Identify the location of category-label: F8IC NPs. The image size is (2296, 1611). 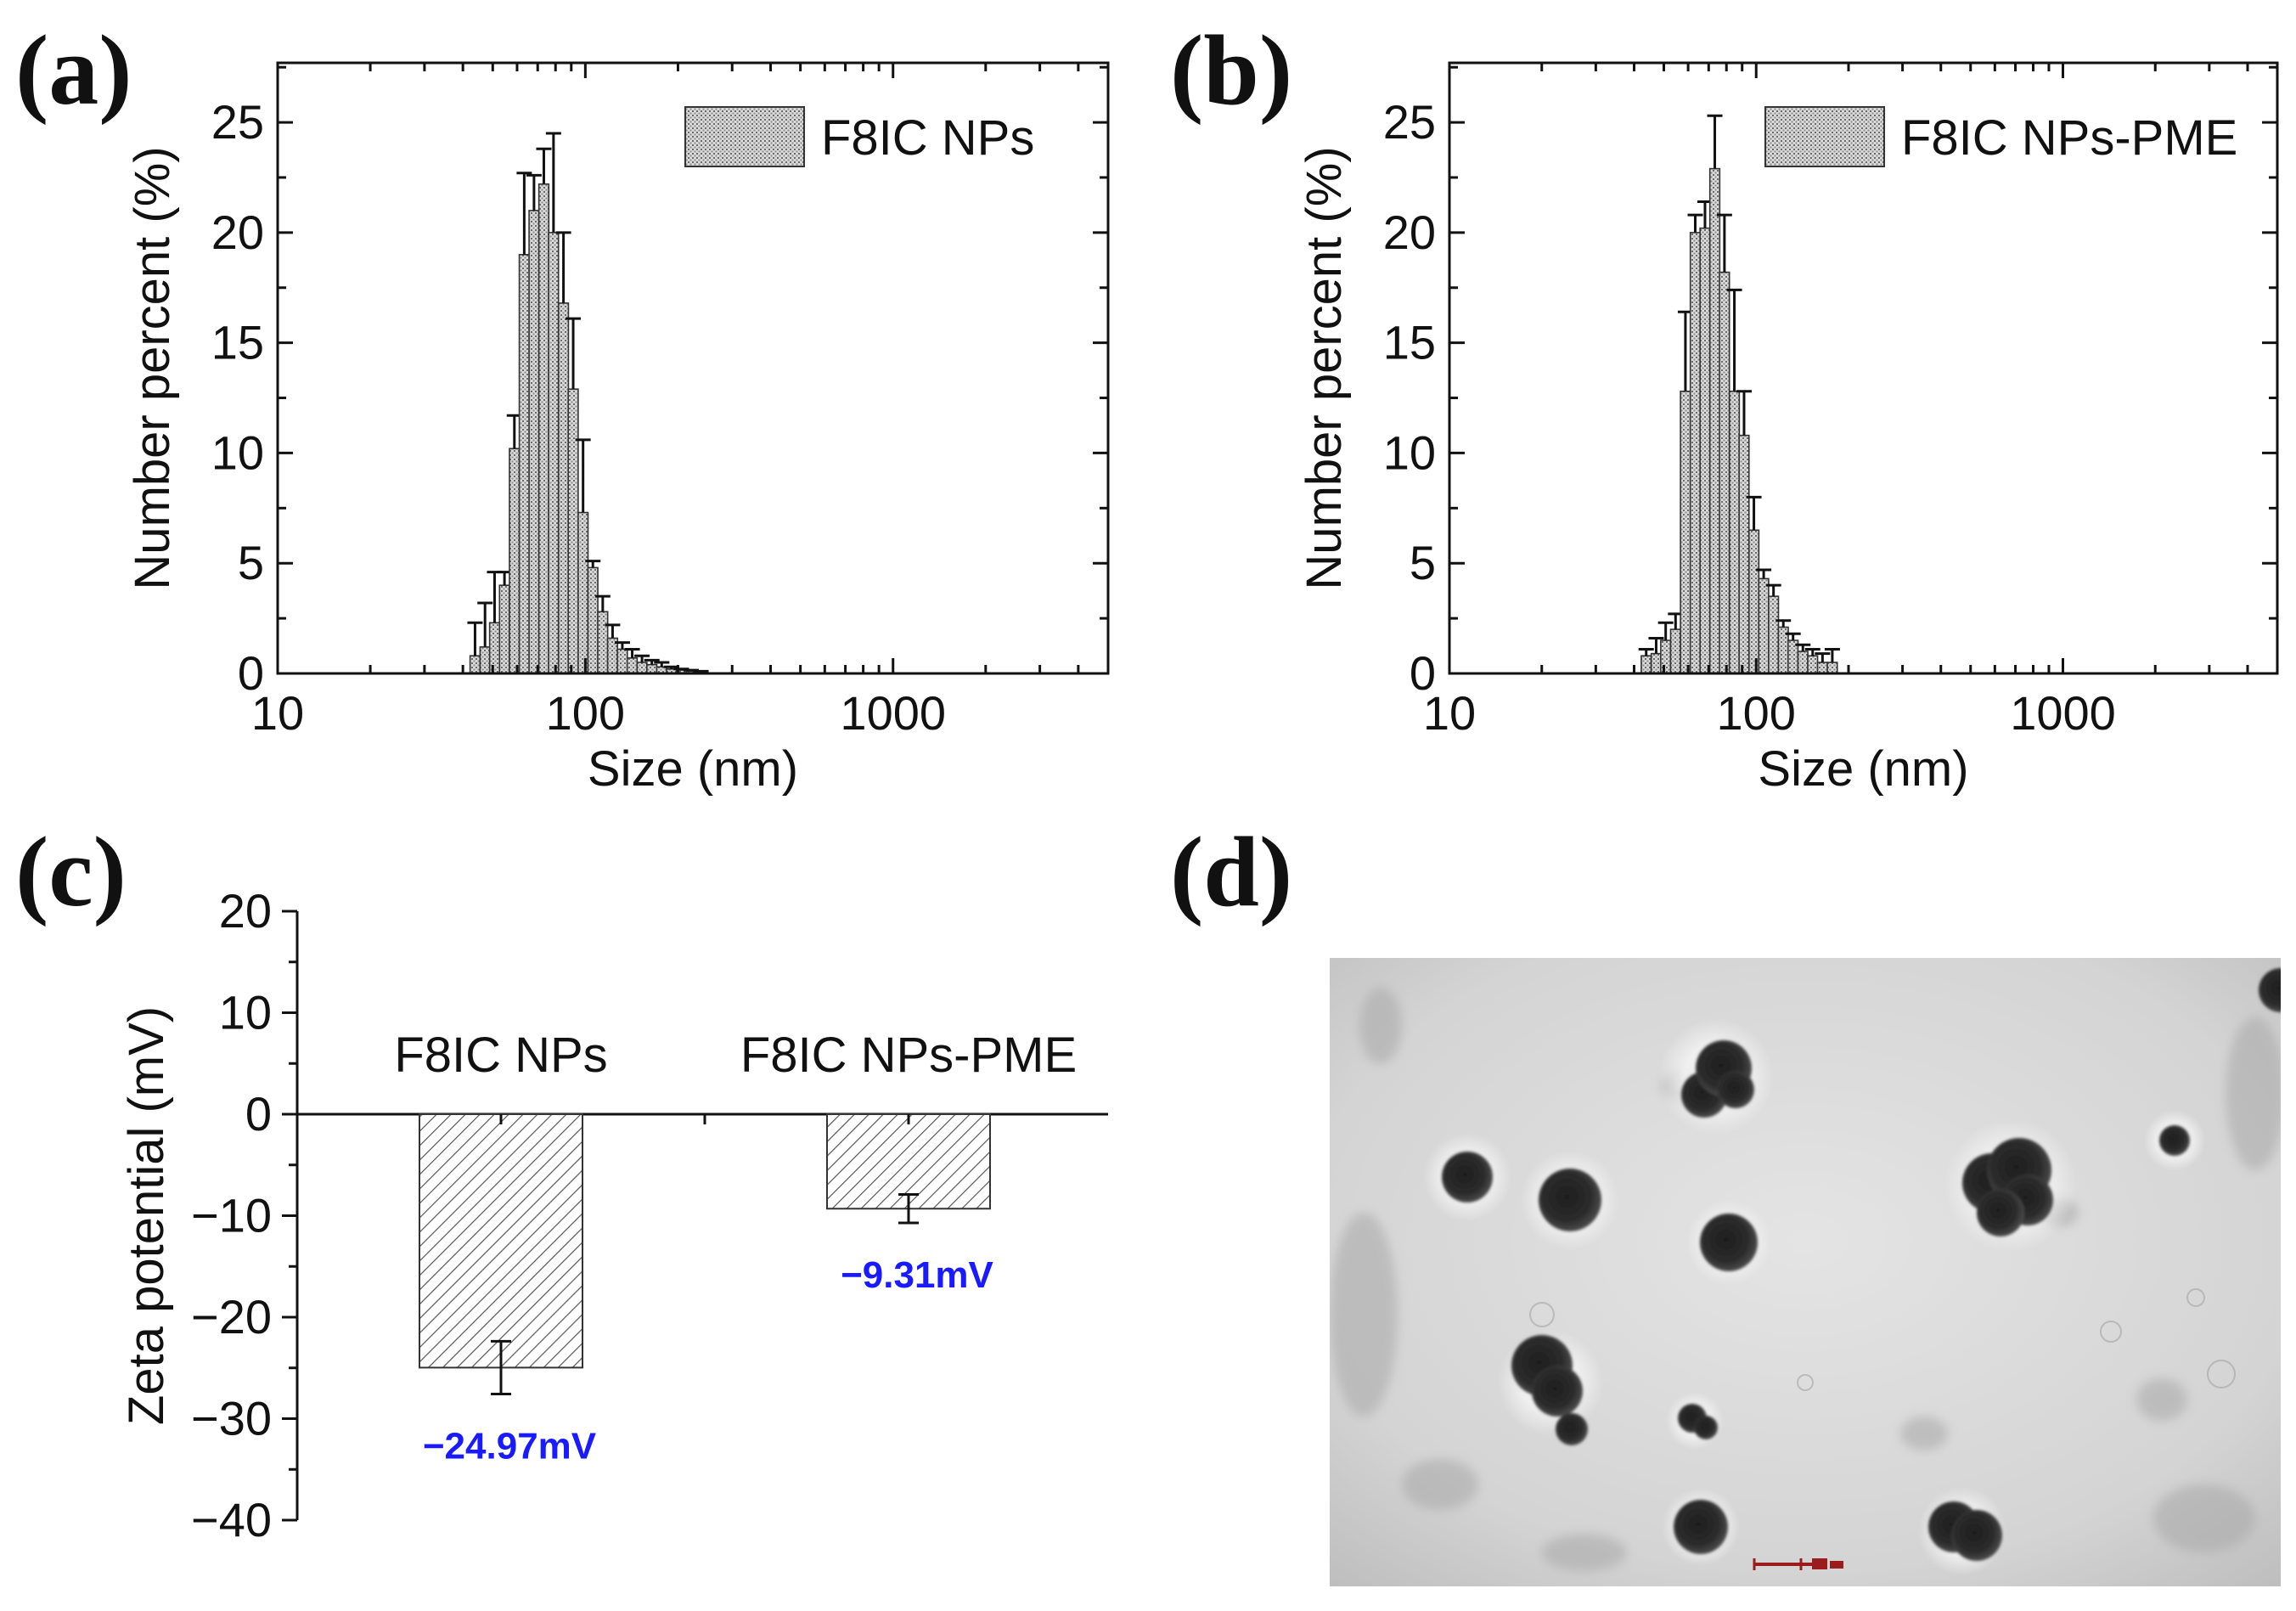
(501, 1055).